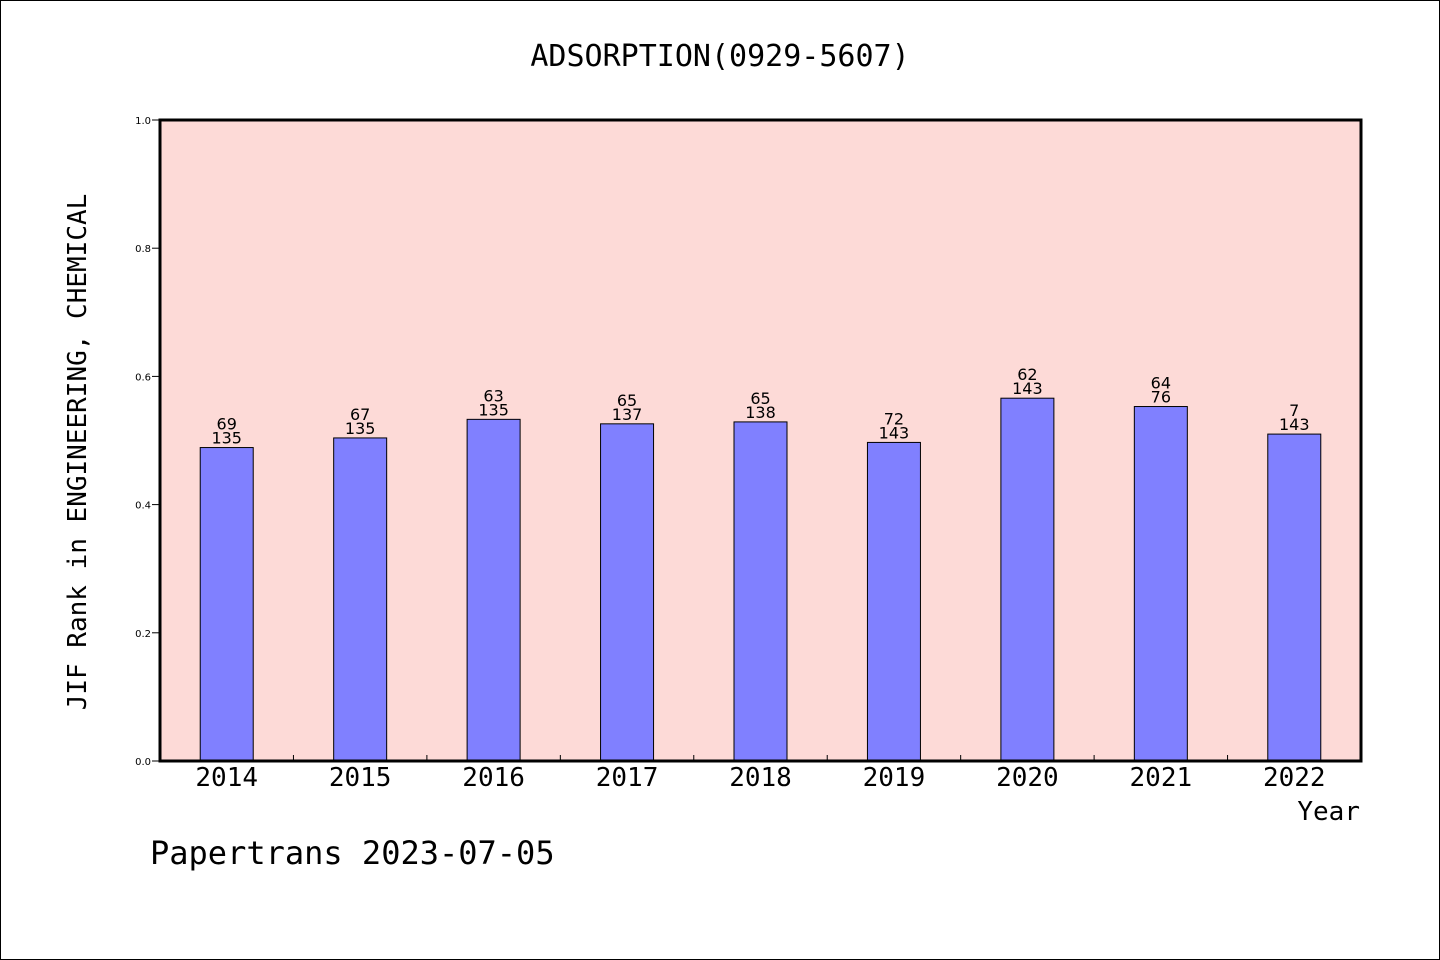  I want to click on chart-title: ADSORPTION(0929-5607), so click(719, 56).